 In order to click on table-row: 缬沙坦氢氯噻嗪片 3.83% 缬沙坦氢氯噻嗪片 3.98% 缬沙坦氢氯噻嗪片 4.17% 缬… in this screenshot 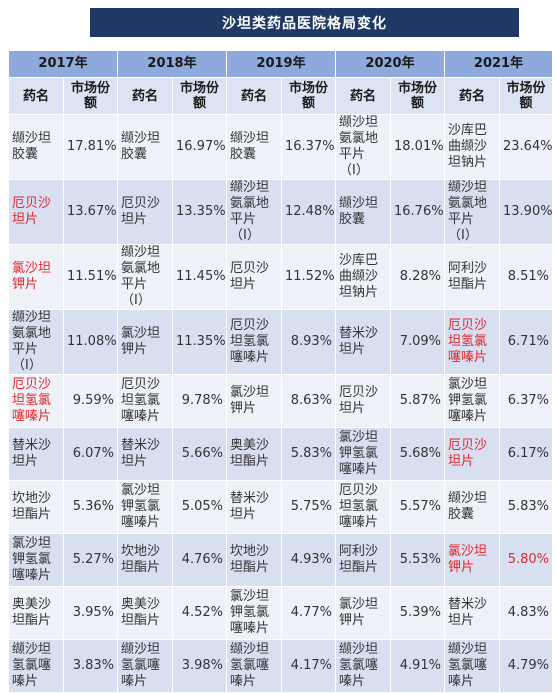, I will do `click(280, 666)`.